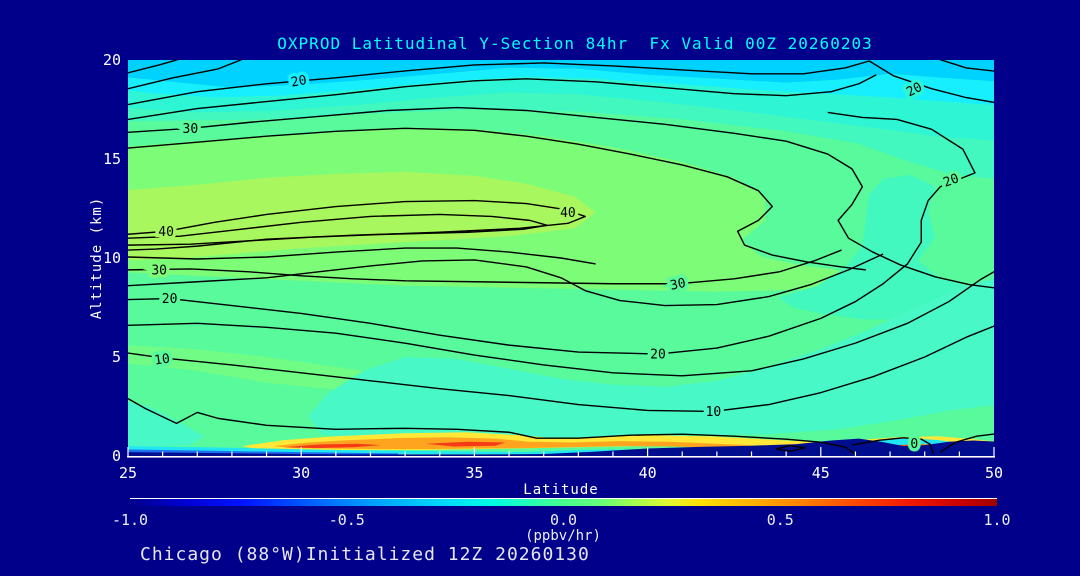 This screenshot has width=1080, height=576. I want to click on y-tick-label: 10, so click(112, 258).